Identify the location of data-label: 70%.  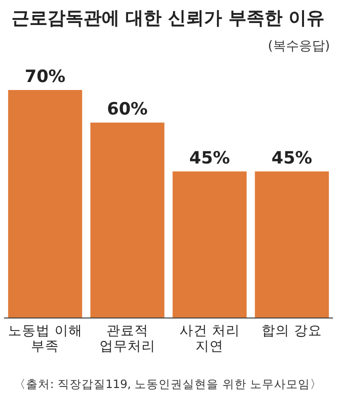
(45, 77).